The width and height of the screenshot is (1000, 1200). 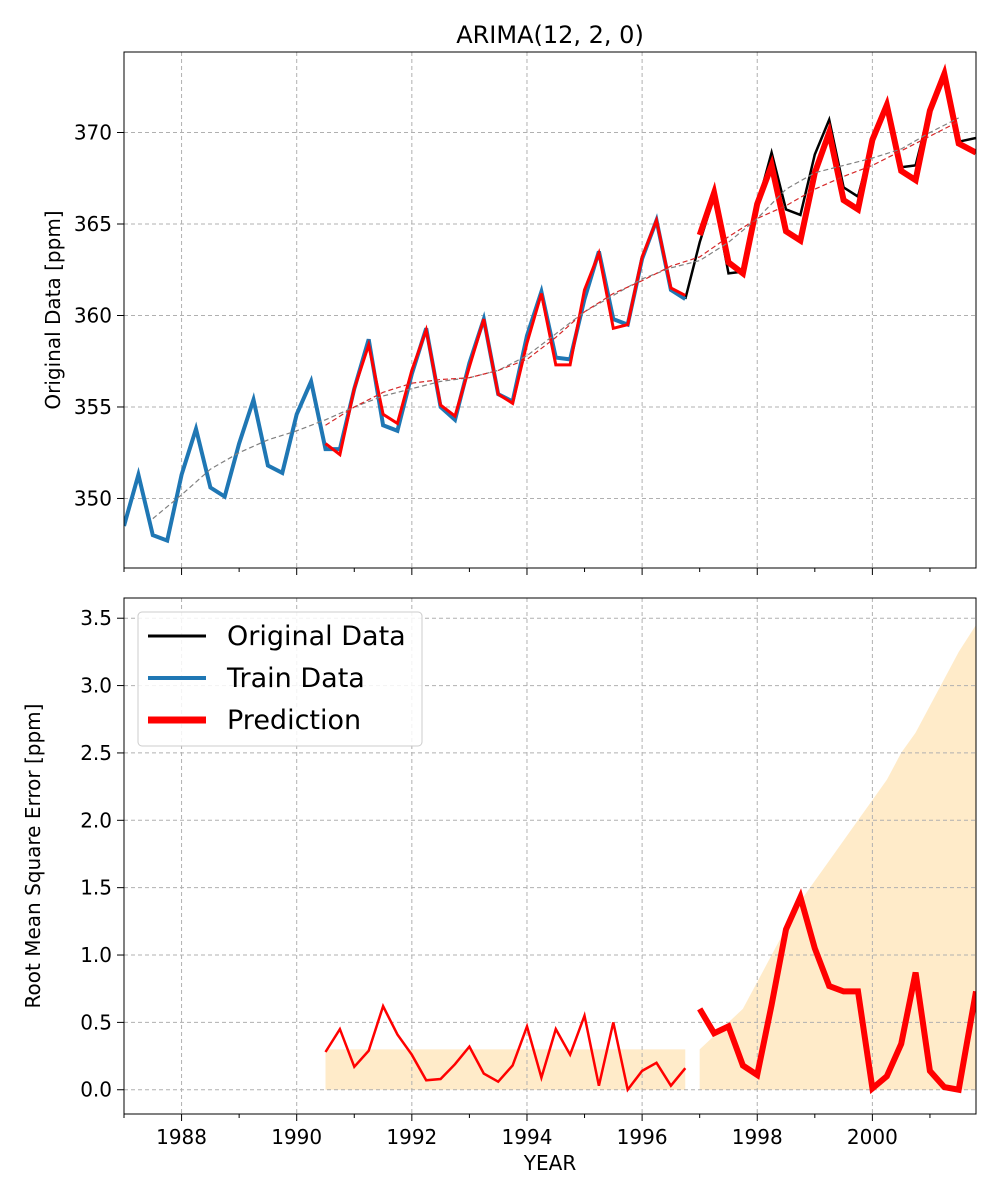 What do you see at coordinates (650, 991) in the screenshot?
I see `bottom-series-group` at bounding box center [650, 991].